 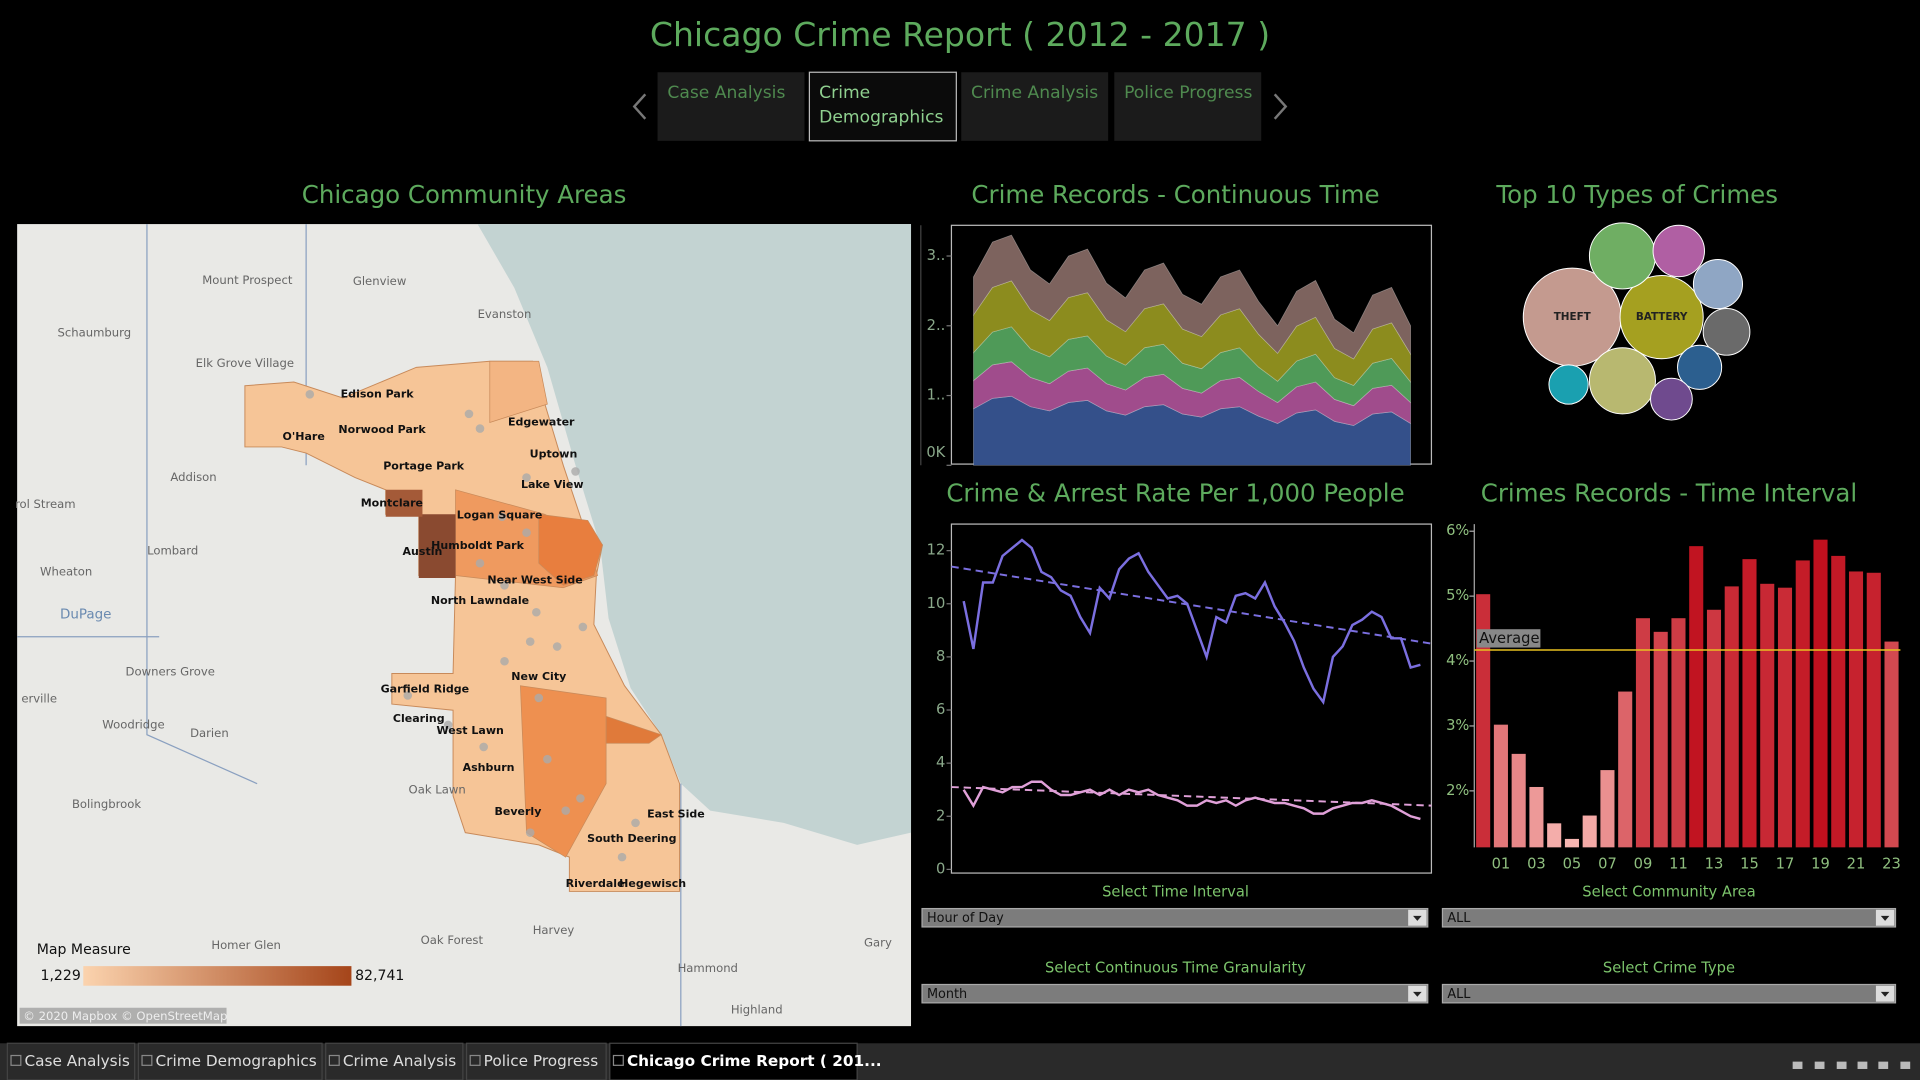 What do you see at coordinates (757, 1010) in the screenshot?
I see `place-label: Highland` at bounding box center [757, 1010].